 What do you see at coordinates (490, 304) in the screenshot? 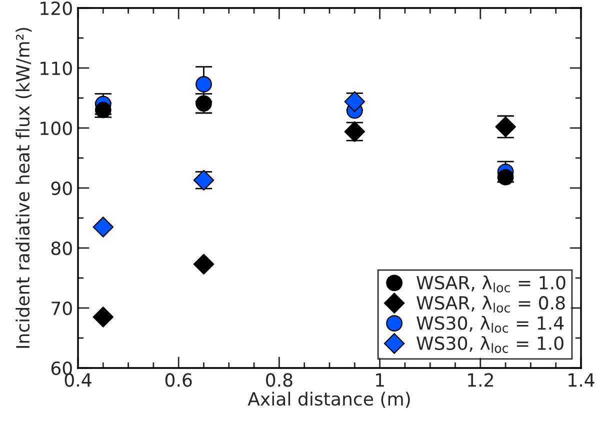
I see `legend-label: WSAR, λ$_{loc}$ = 0.8` at bounding box center [490, 304].